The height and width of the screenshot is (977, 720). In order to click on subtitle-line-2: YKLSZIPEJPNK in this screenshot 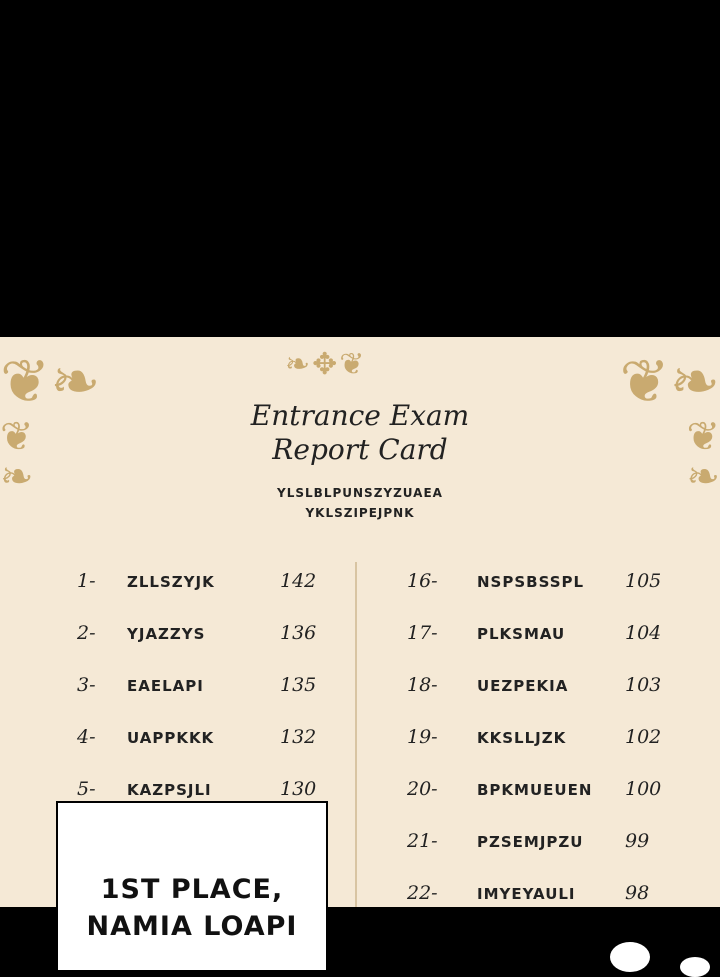, I will do `click(360, 513)`.